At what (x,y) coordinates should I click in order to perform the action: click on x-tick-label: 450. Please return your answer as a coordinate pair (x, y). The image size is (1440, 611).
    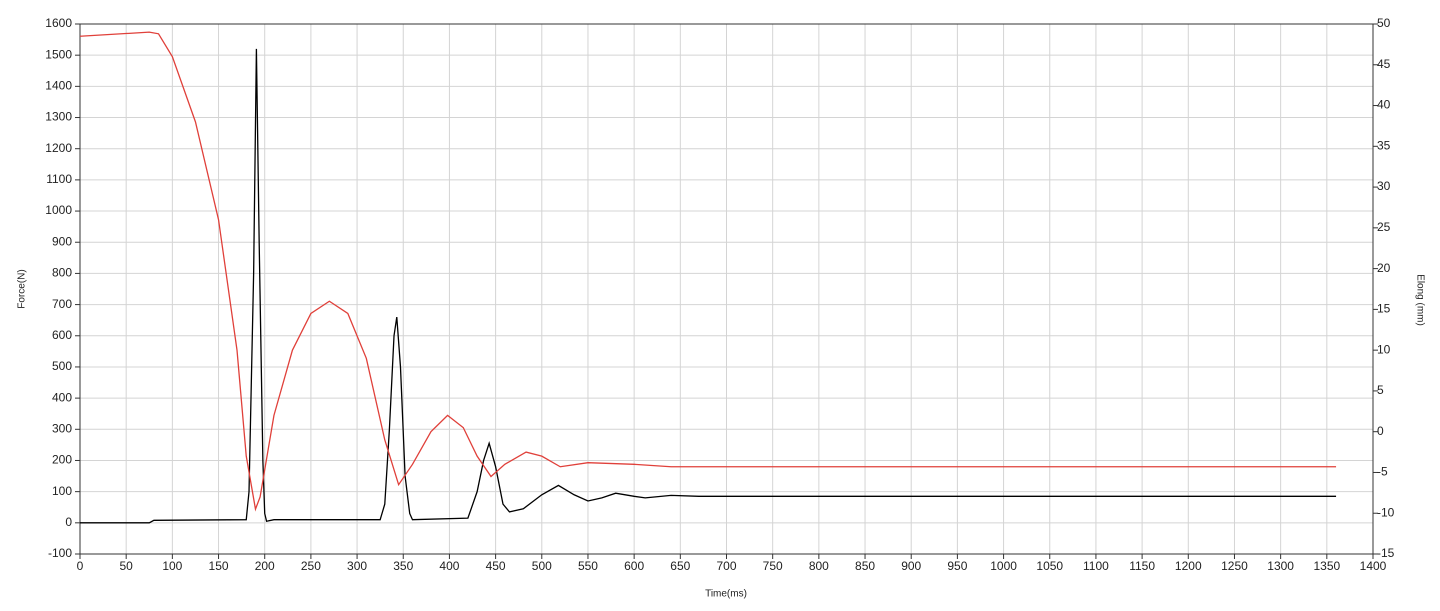
    Looking at the image, I should click on (496, 566).